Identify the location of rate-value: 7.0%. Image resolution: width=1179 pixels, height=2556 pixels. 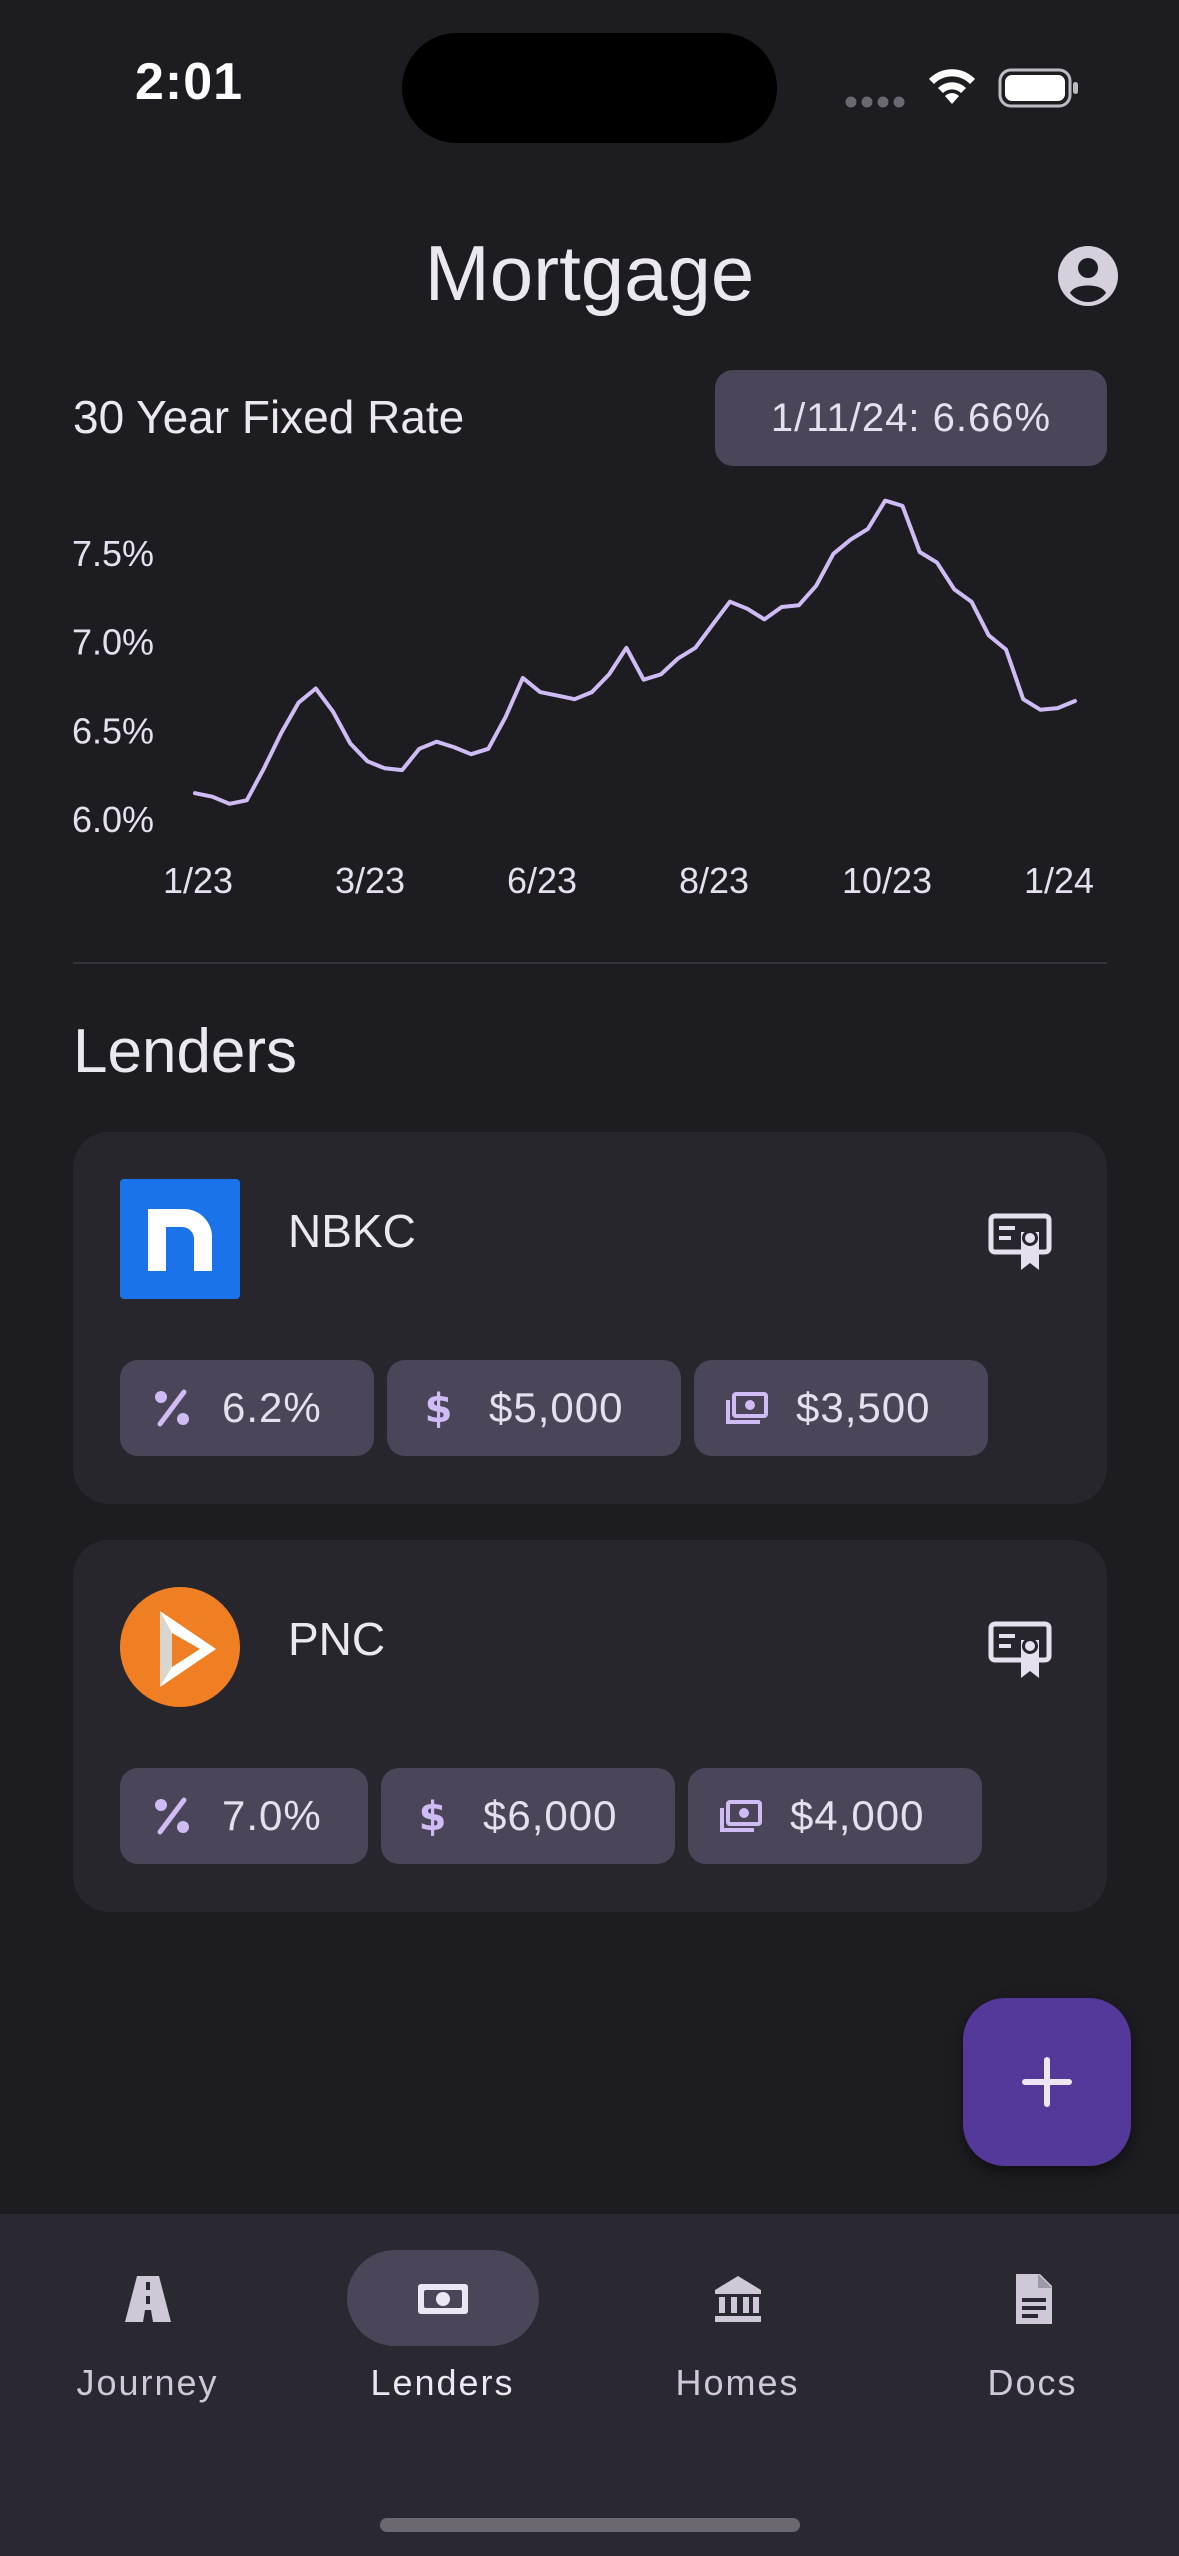
(272, 1815).